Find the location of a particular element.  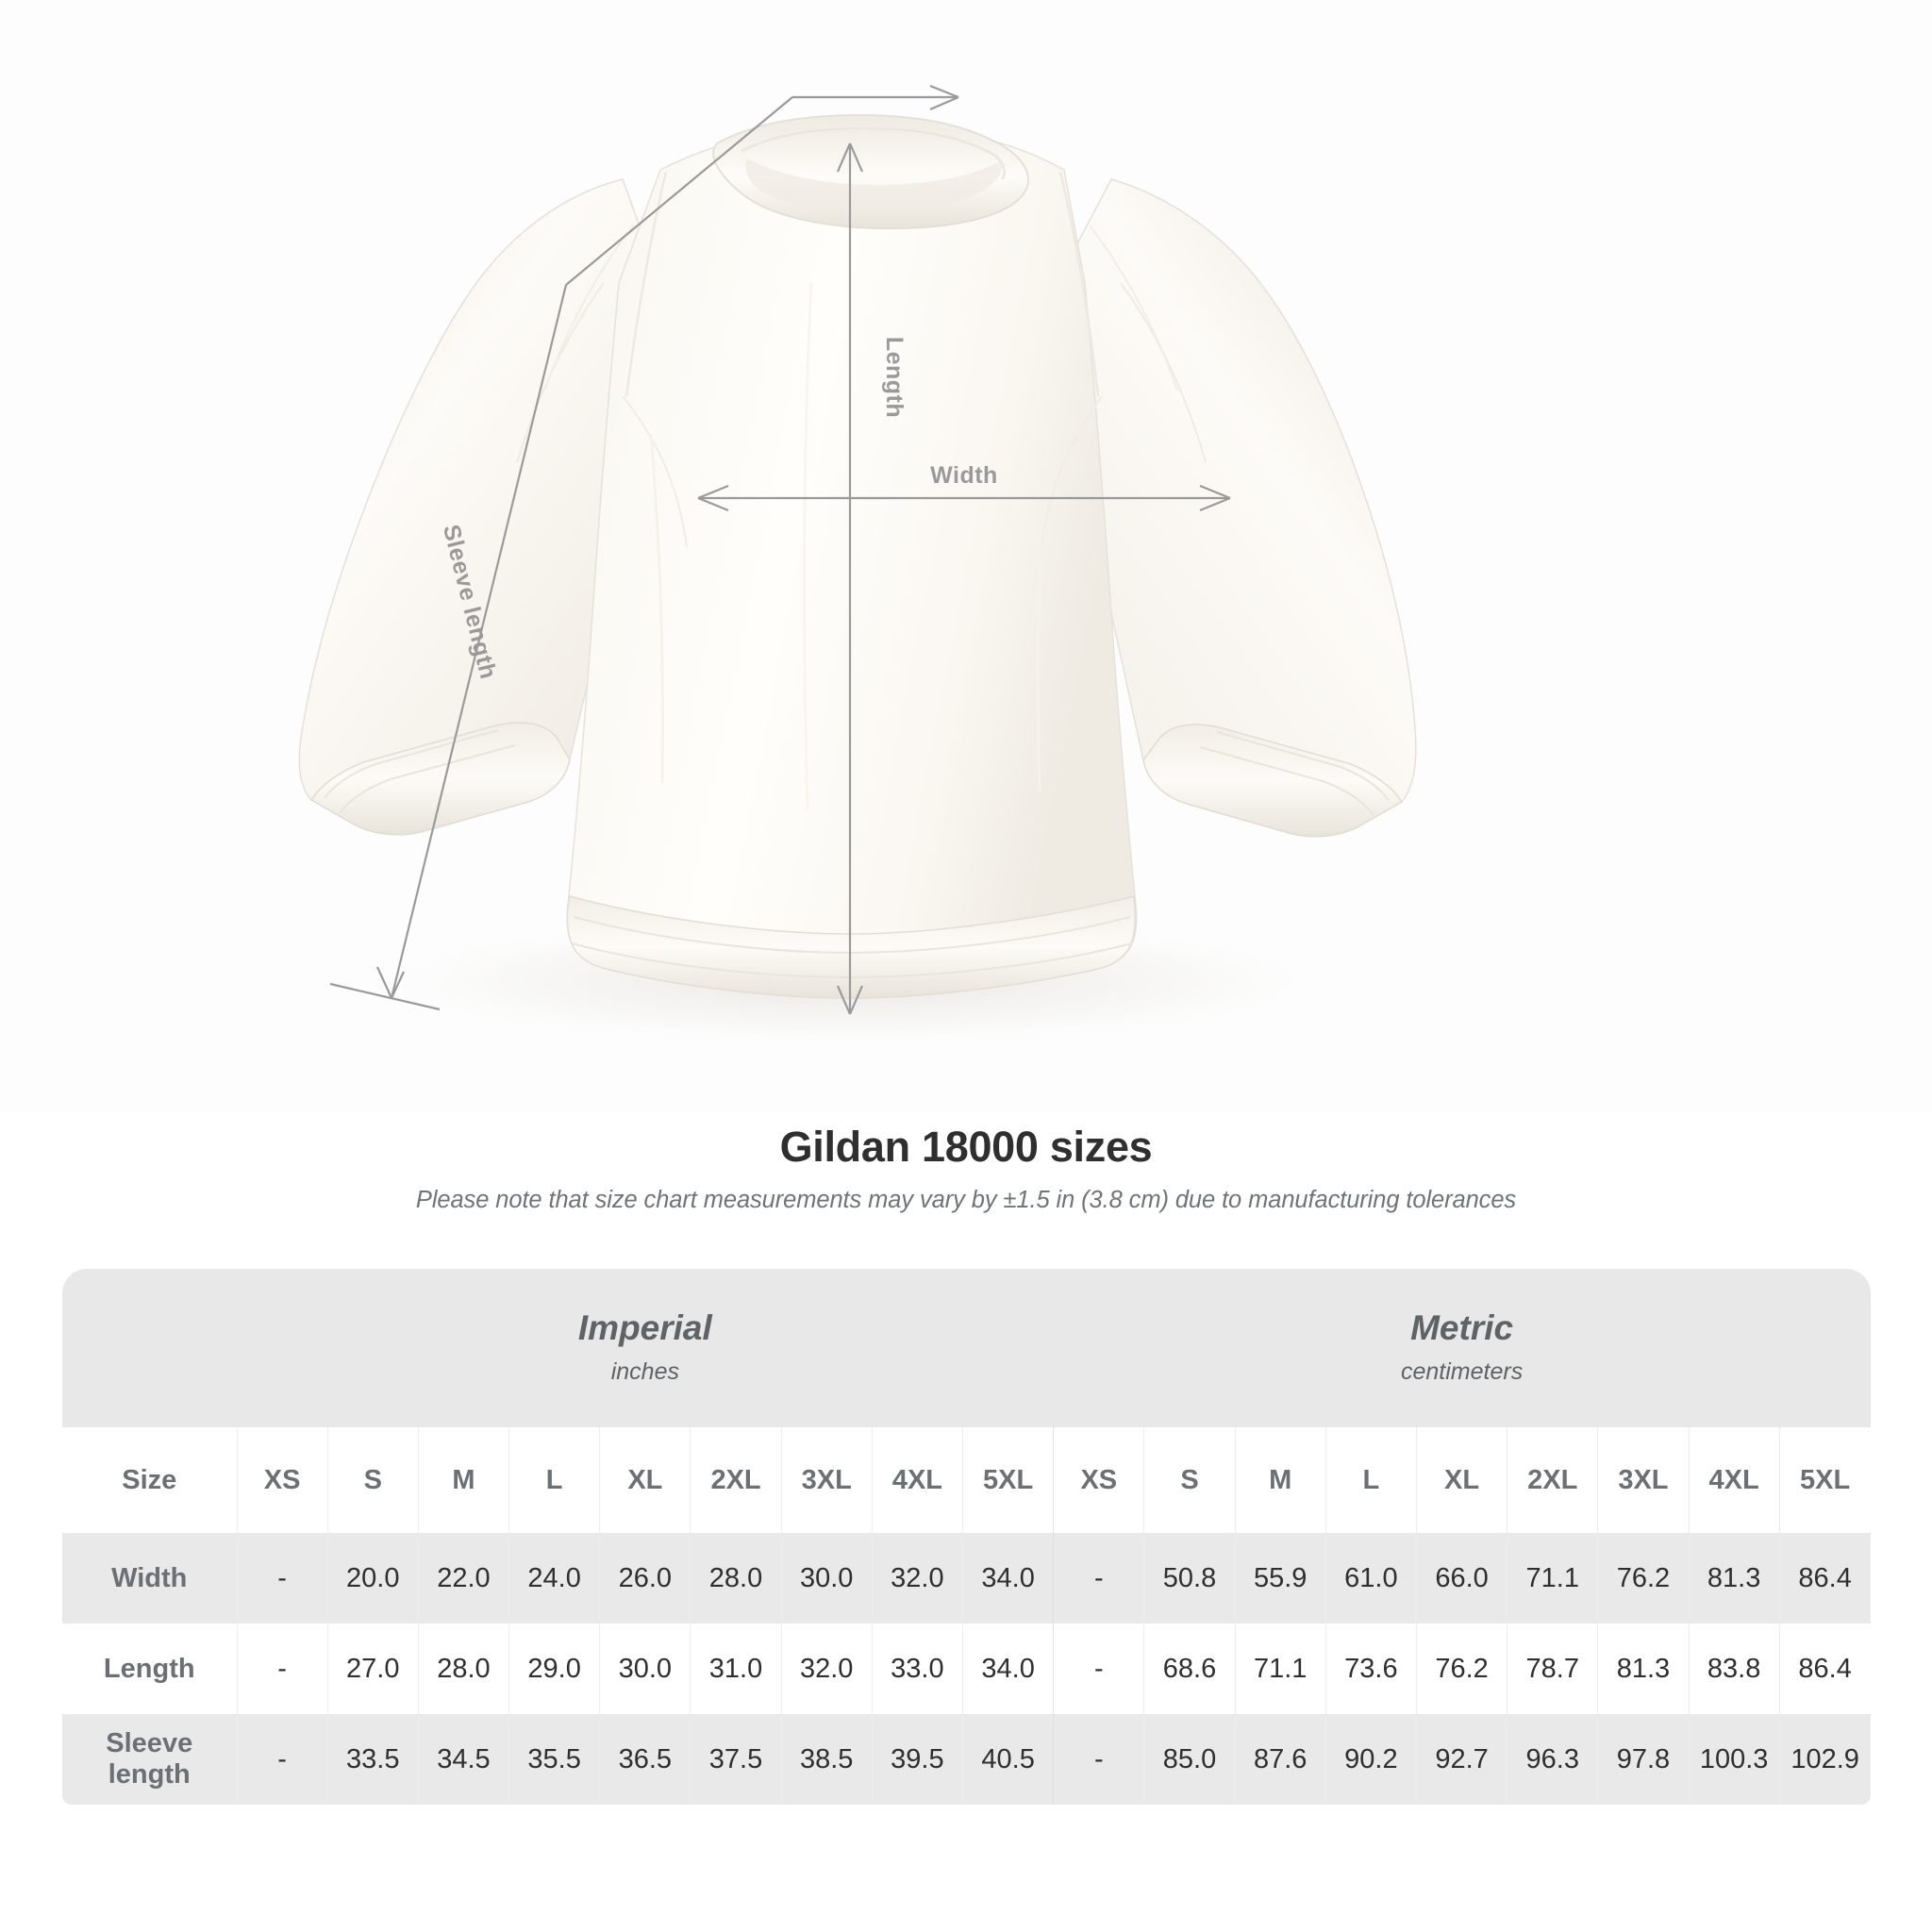

unit-sub-imperial: inches is located at coordinates (644, 1371).